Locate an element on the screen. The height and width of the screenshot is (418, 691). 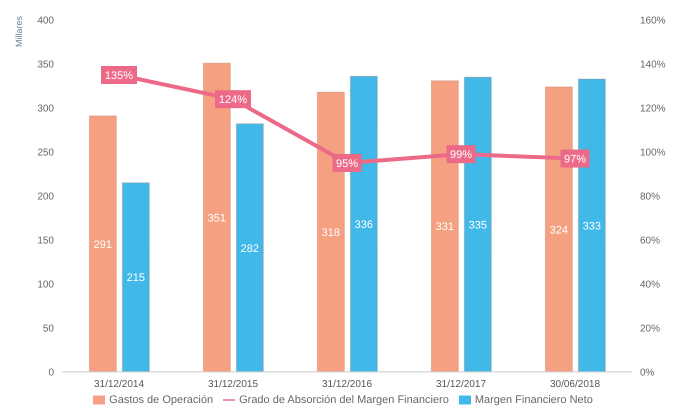
data-label: 324 is located at coordinates (559, 230).